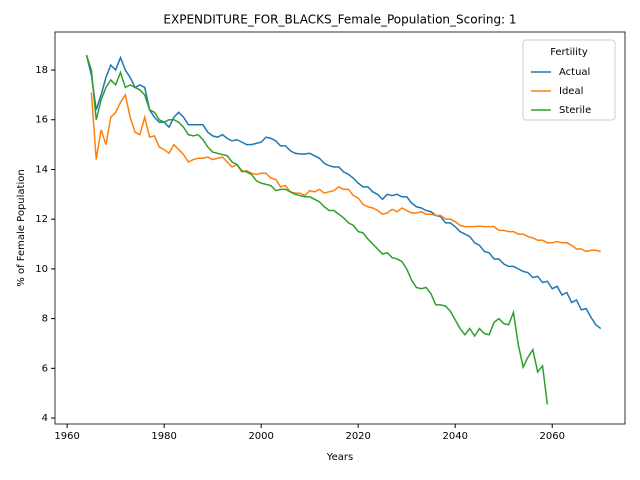  I want to click on legend-box, so click(569, 80).